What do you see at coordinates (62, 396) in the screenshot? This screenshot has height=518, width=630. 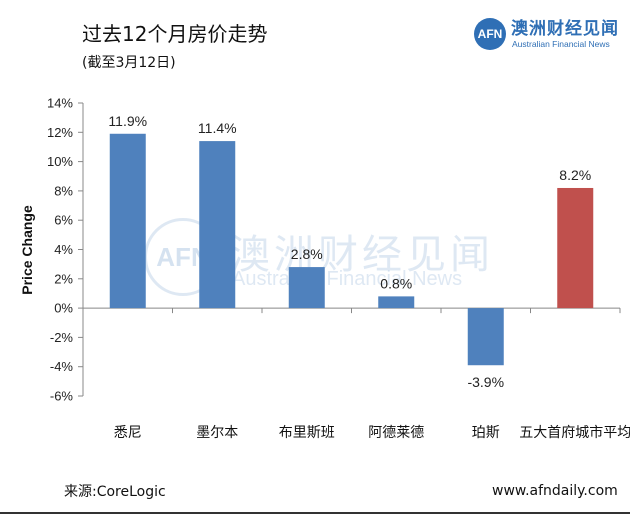 I see `y-tick-label: -6%` at bounding box center [62, 396].